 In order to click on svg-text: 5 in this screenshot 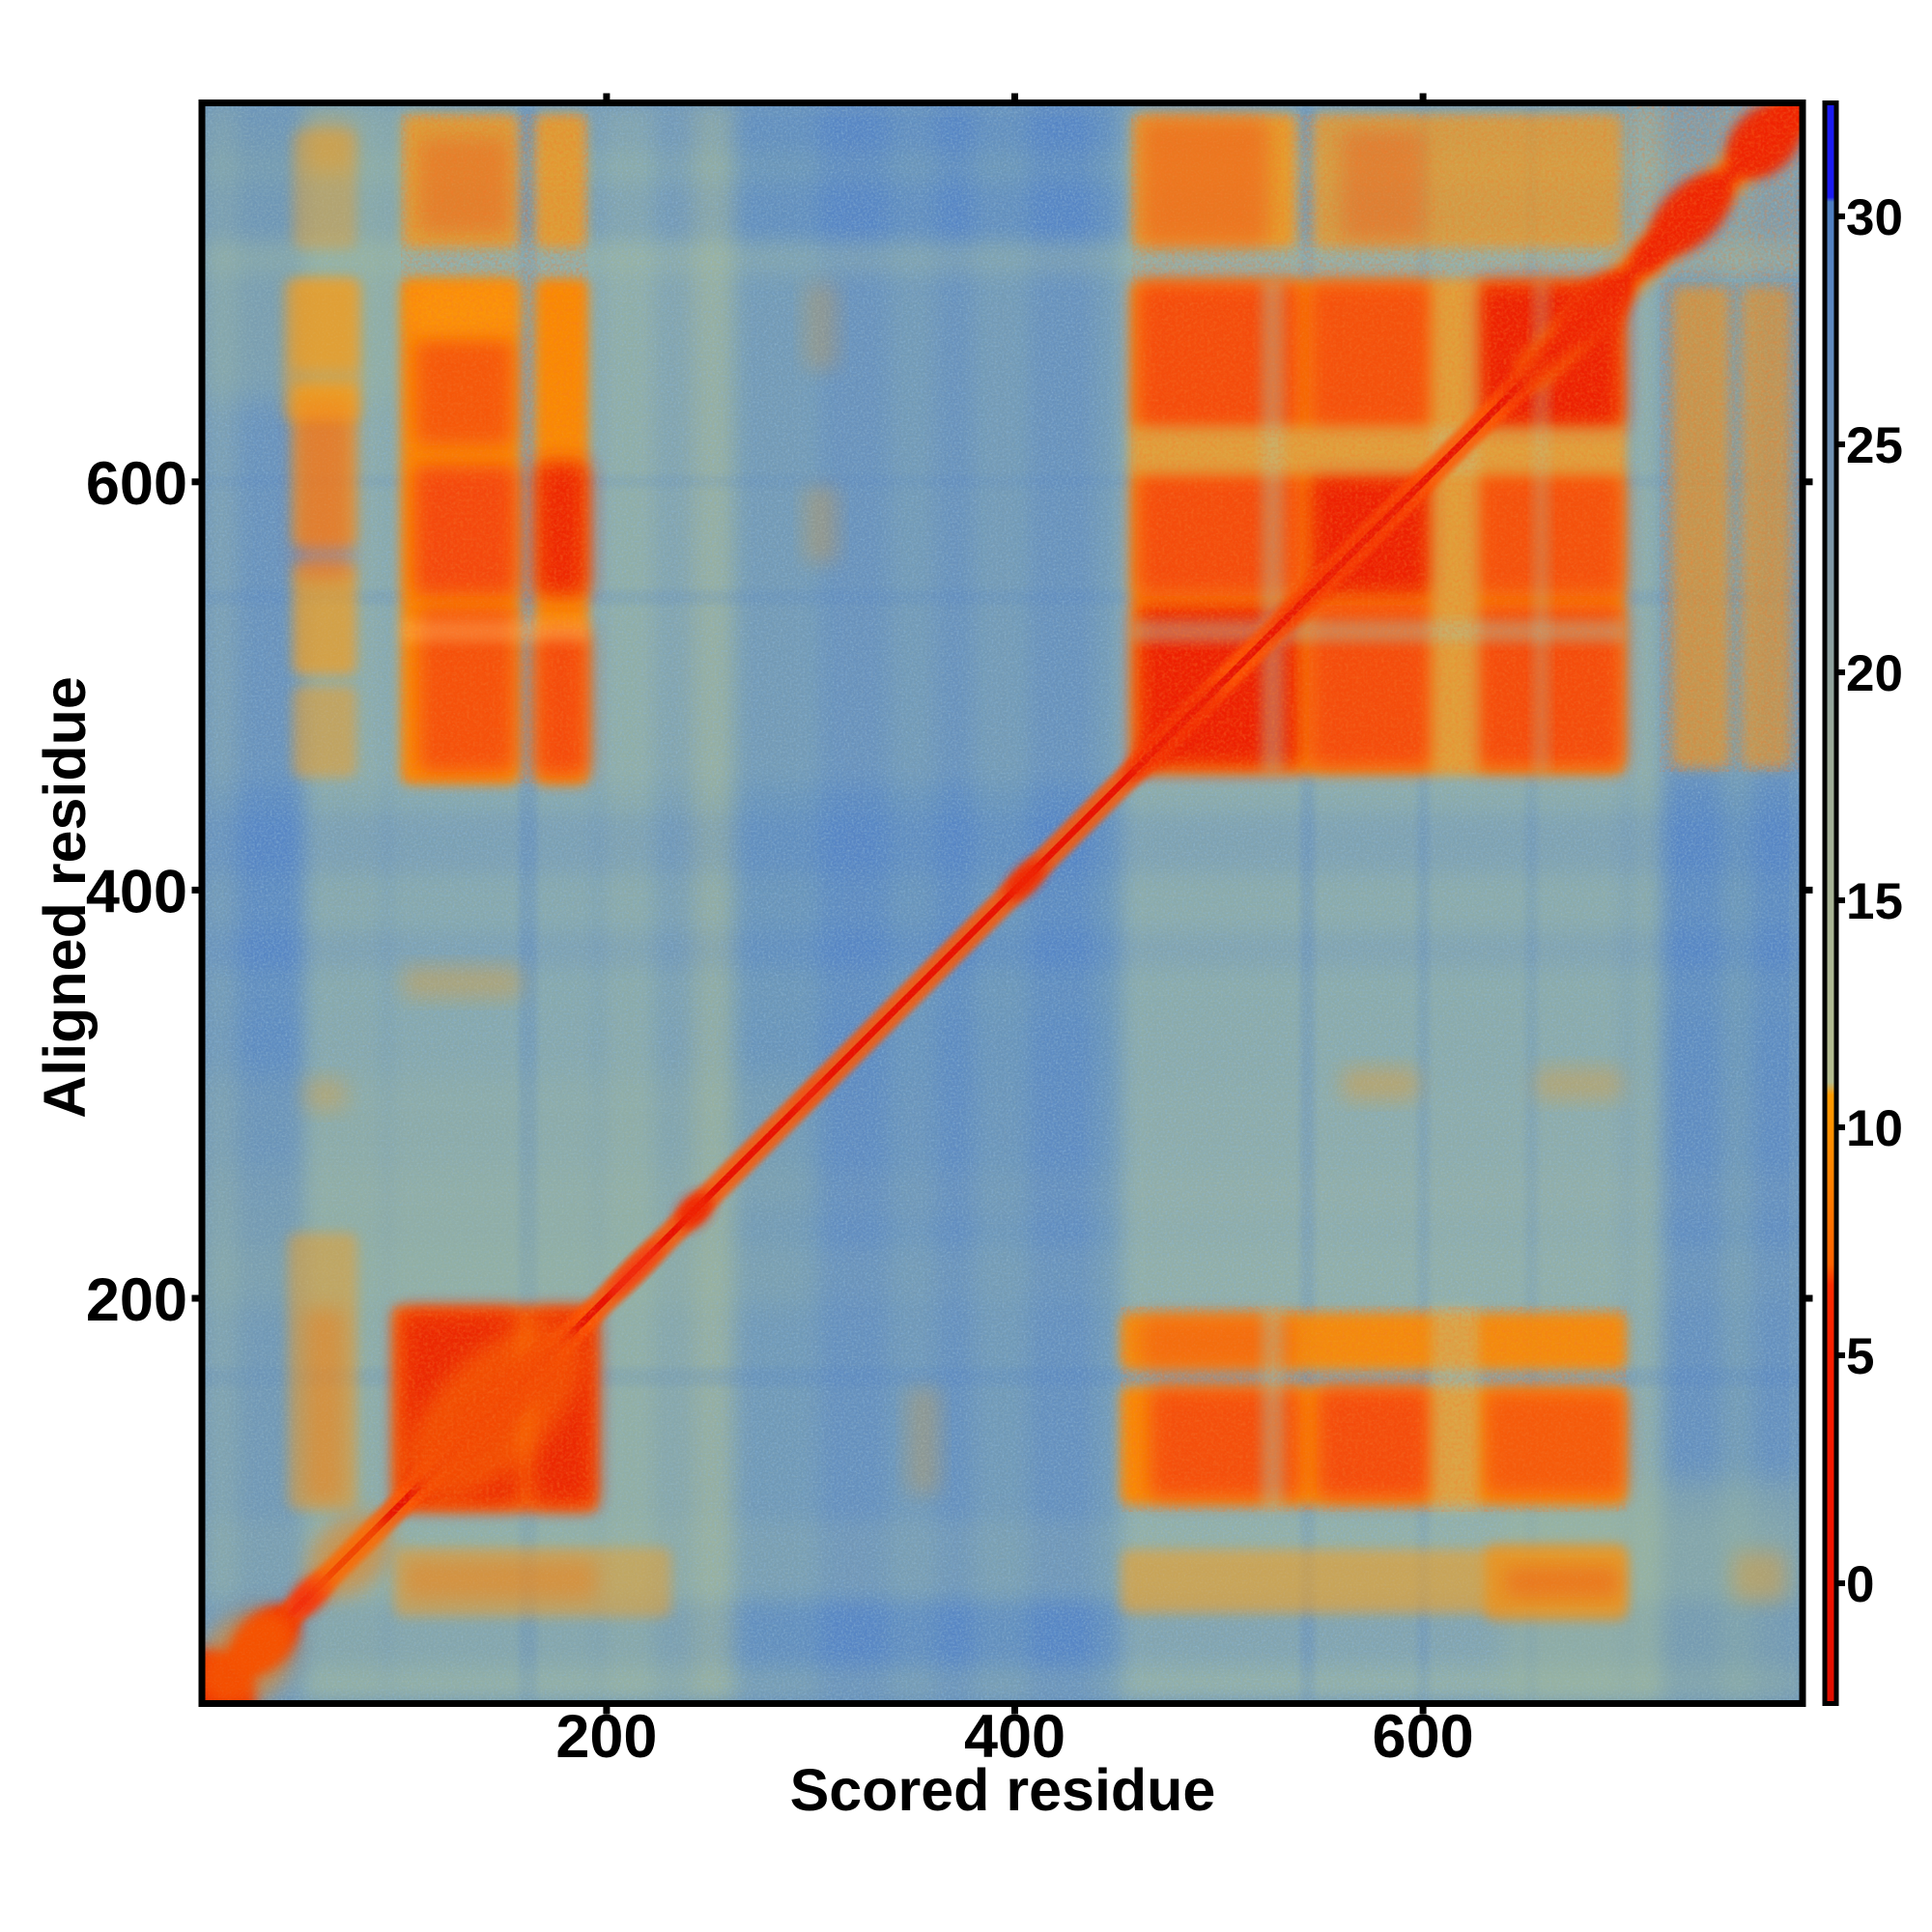, I will do `click(1860, 1356)`.